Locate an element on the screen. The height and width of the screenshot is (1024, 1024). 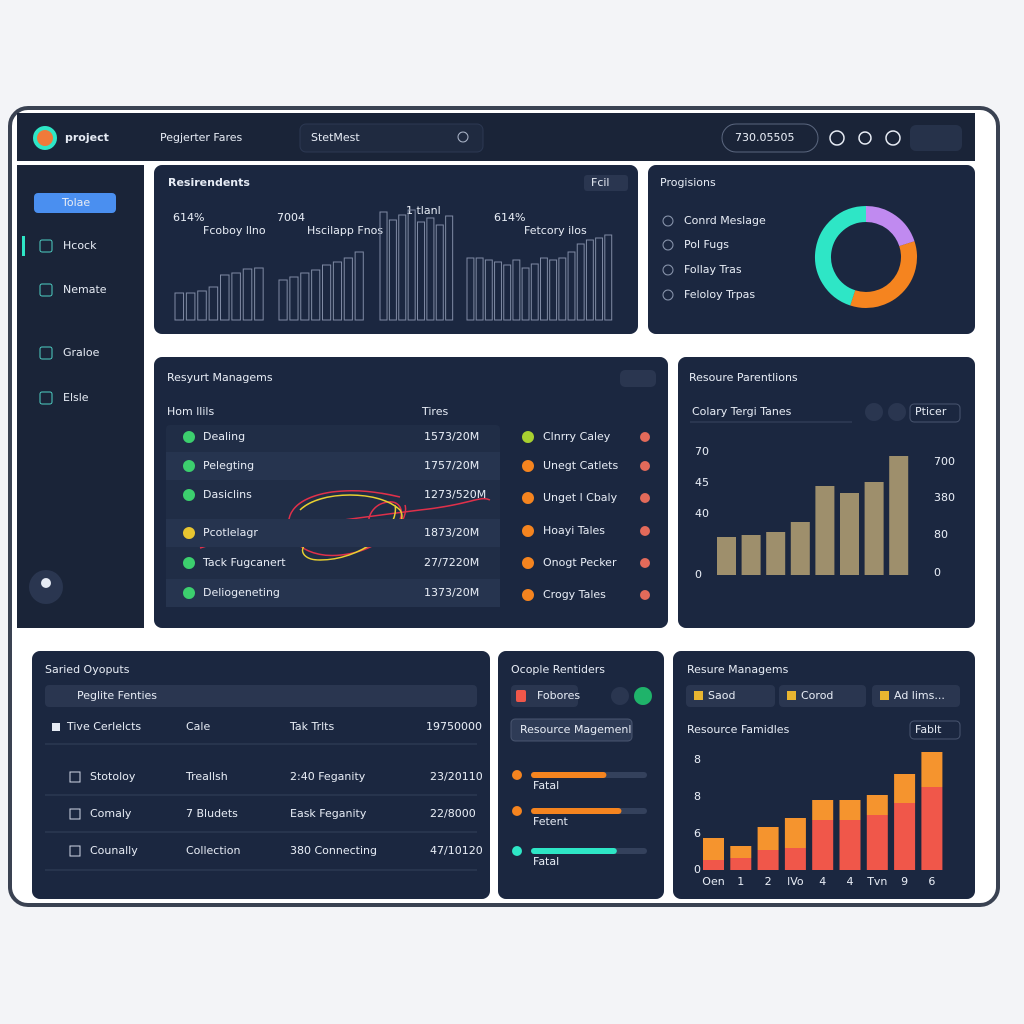
panel-title: Resirendents is located at coordinates (209, 182).